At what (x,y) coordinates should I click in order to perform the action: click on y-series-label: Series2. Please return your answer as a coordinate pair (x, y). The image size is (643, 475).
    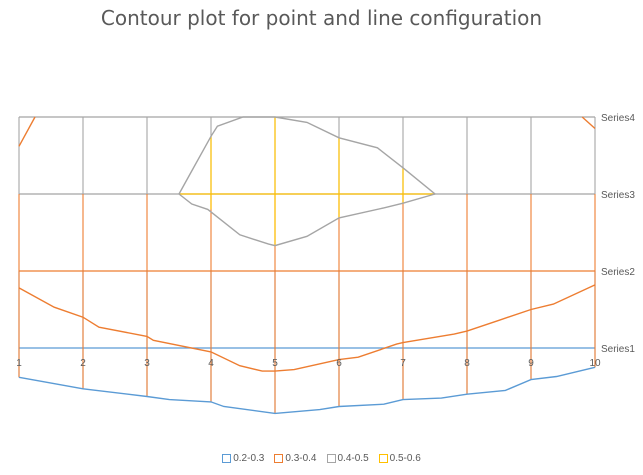
    Looking at the image, I should click on (618, 272).